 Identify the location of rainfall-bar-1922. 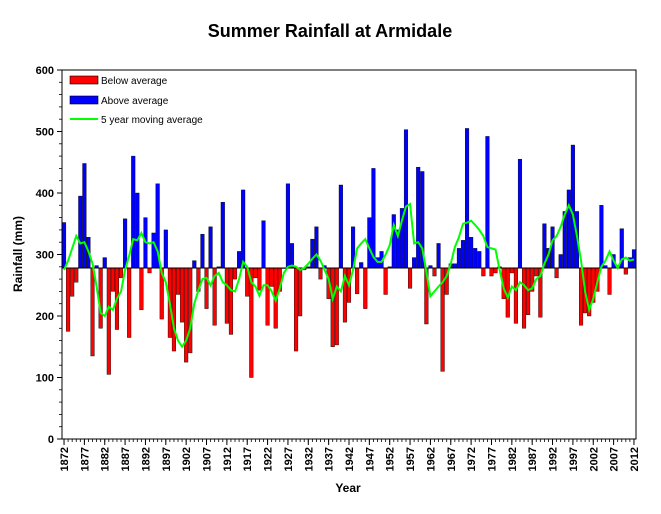
(267, 296).